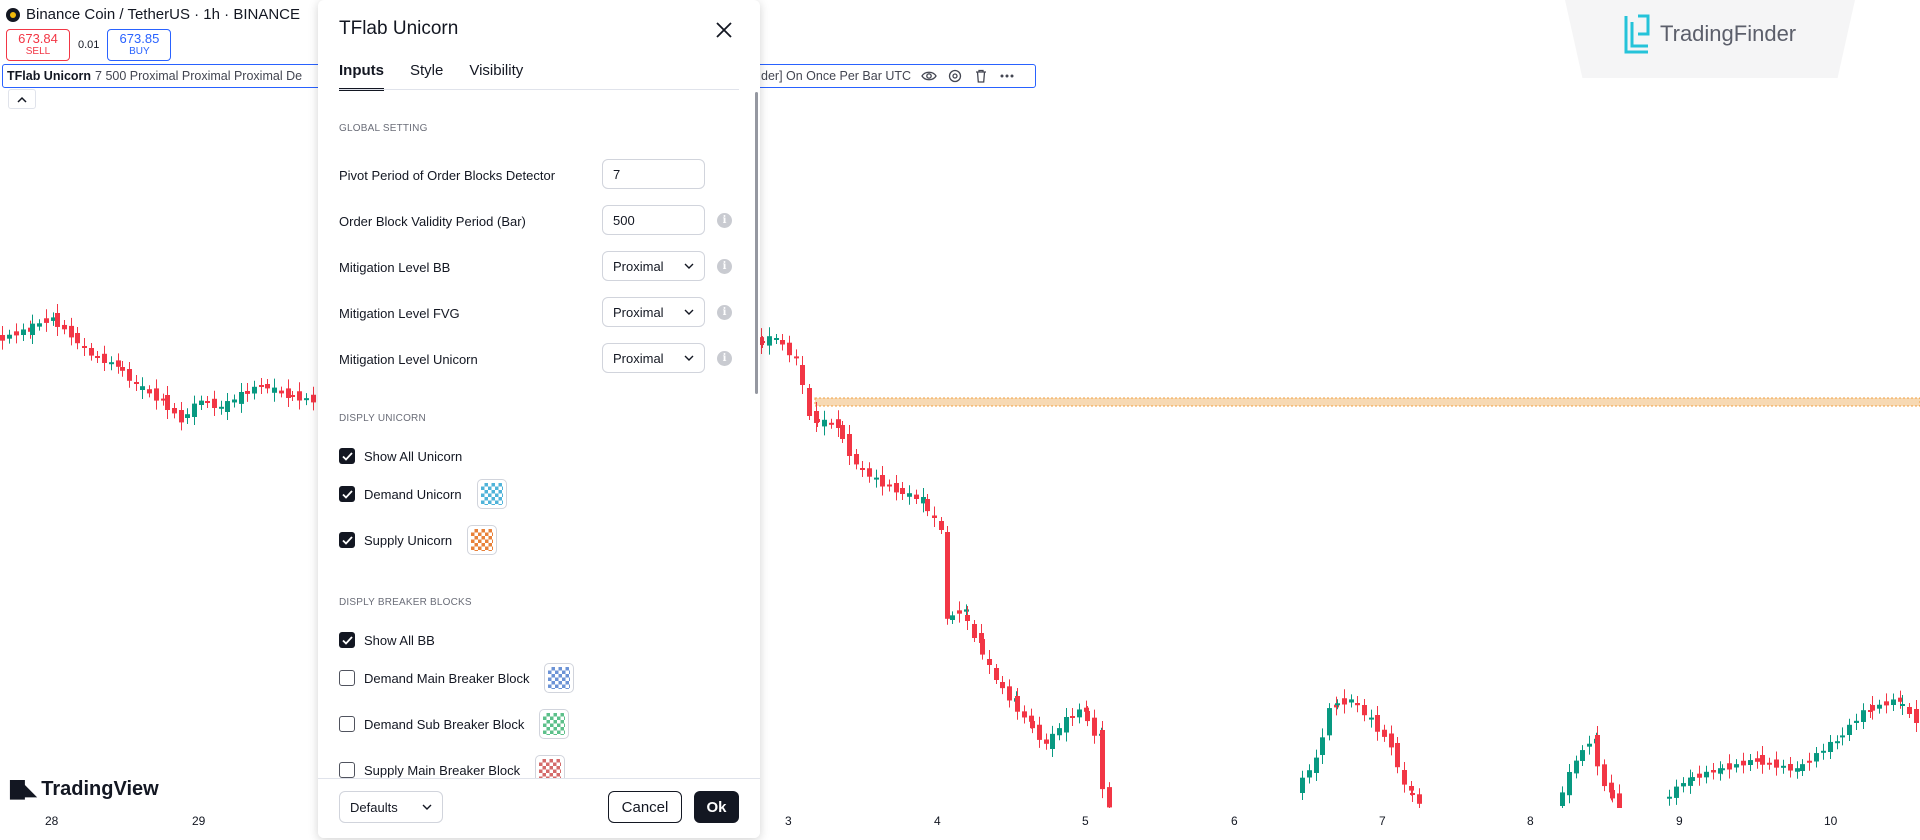  I want to click on buy-button: 673.85 BUY, so click(139, 45).